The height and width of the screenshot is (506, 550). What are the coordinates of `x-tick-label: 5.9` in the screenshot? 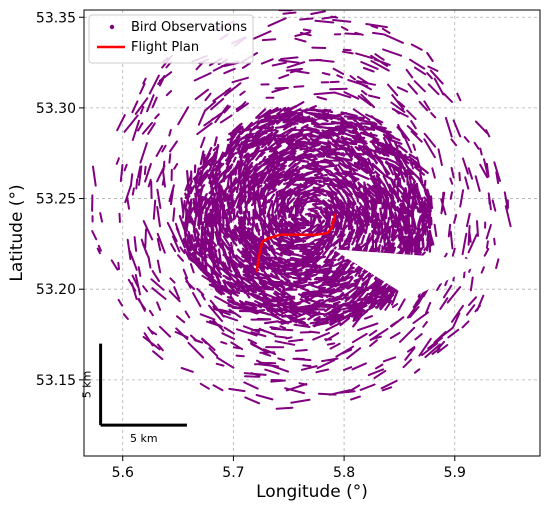 It's located at (455, 473).